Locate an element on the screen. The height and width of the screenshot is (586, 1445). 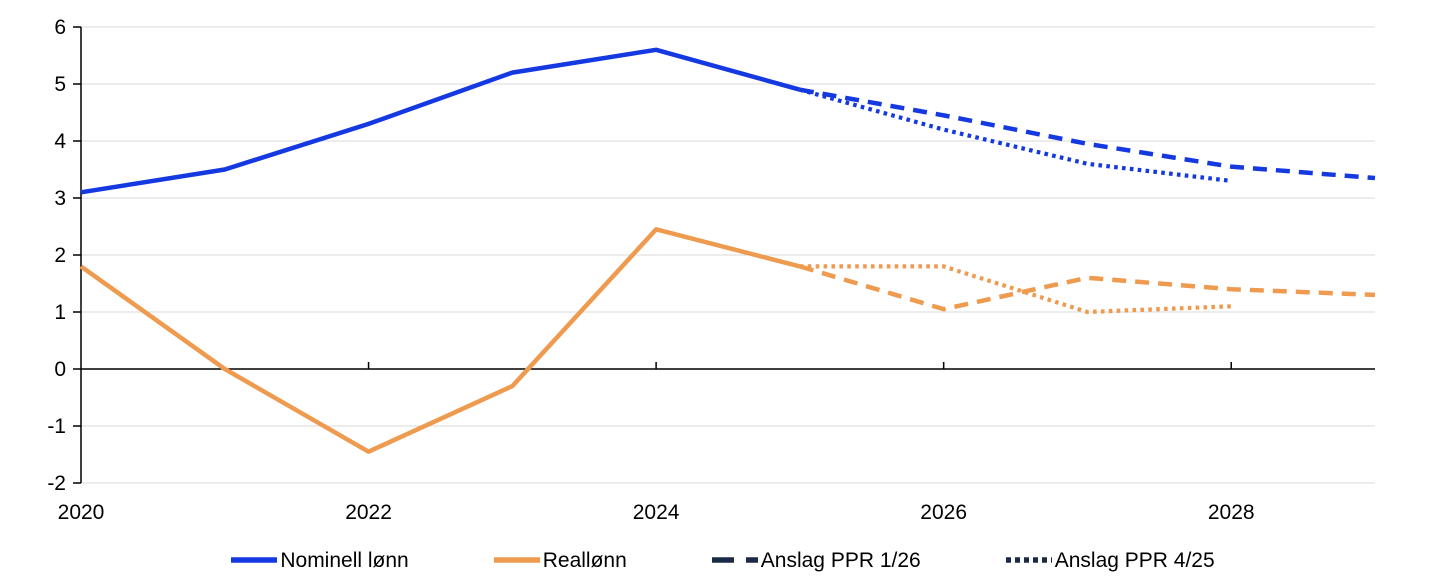
y-tick-label: -2 is located at coordinates (56, 483).